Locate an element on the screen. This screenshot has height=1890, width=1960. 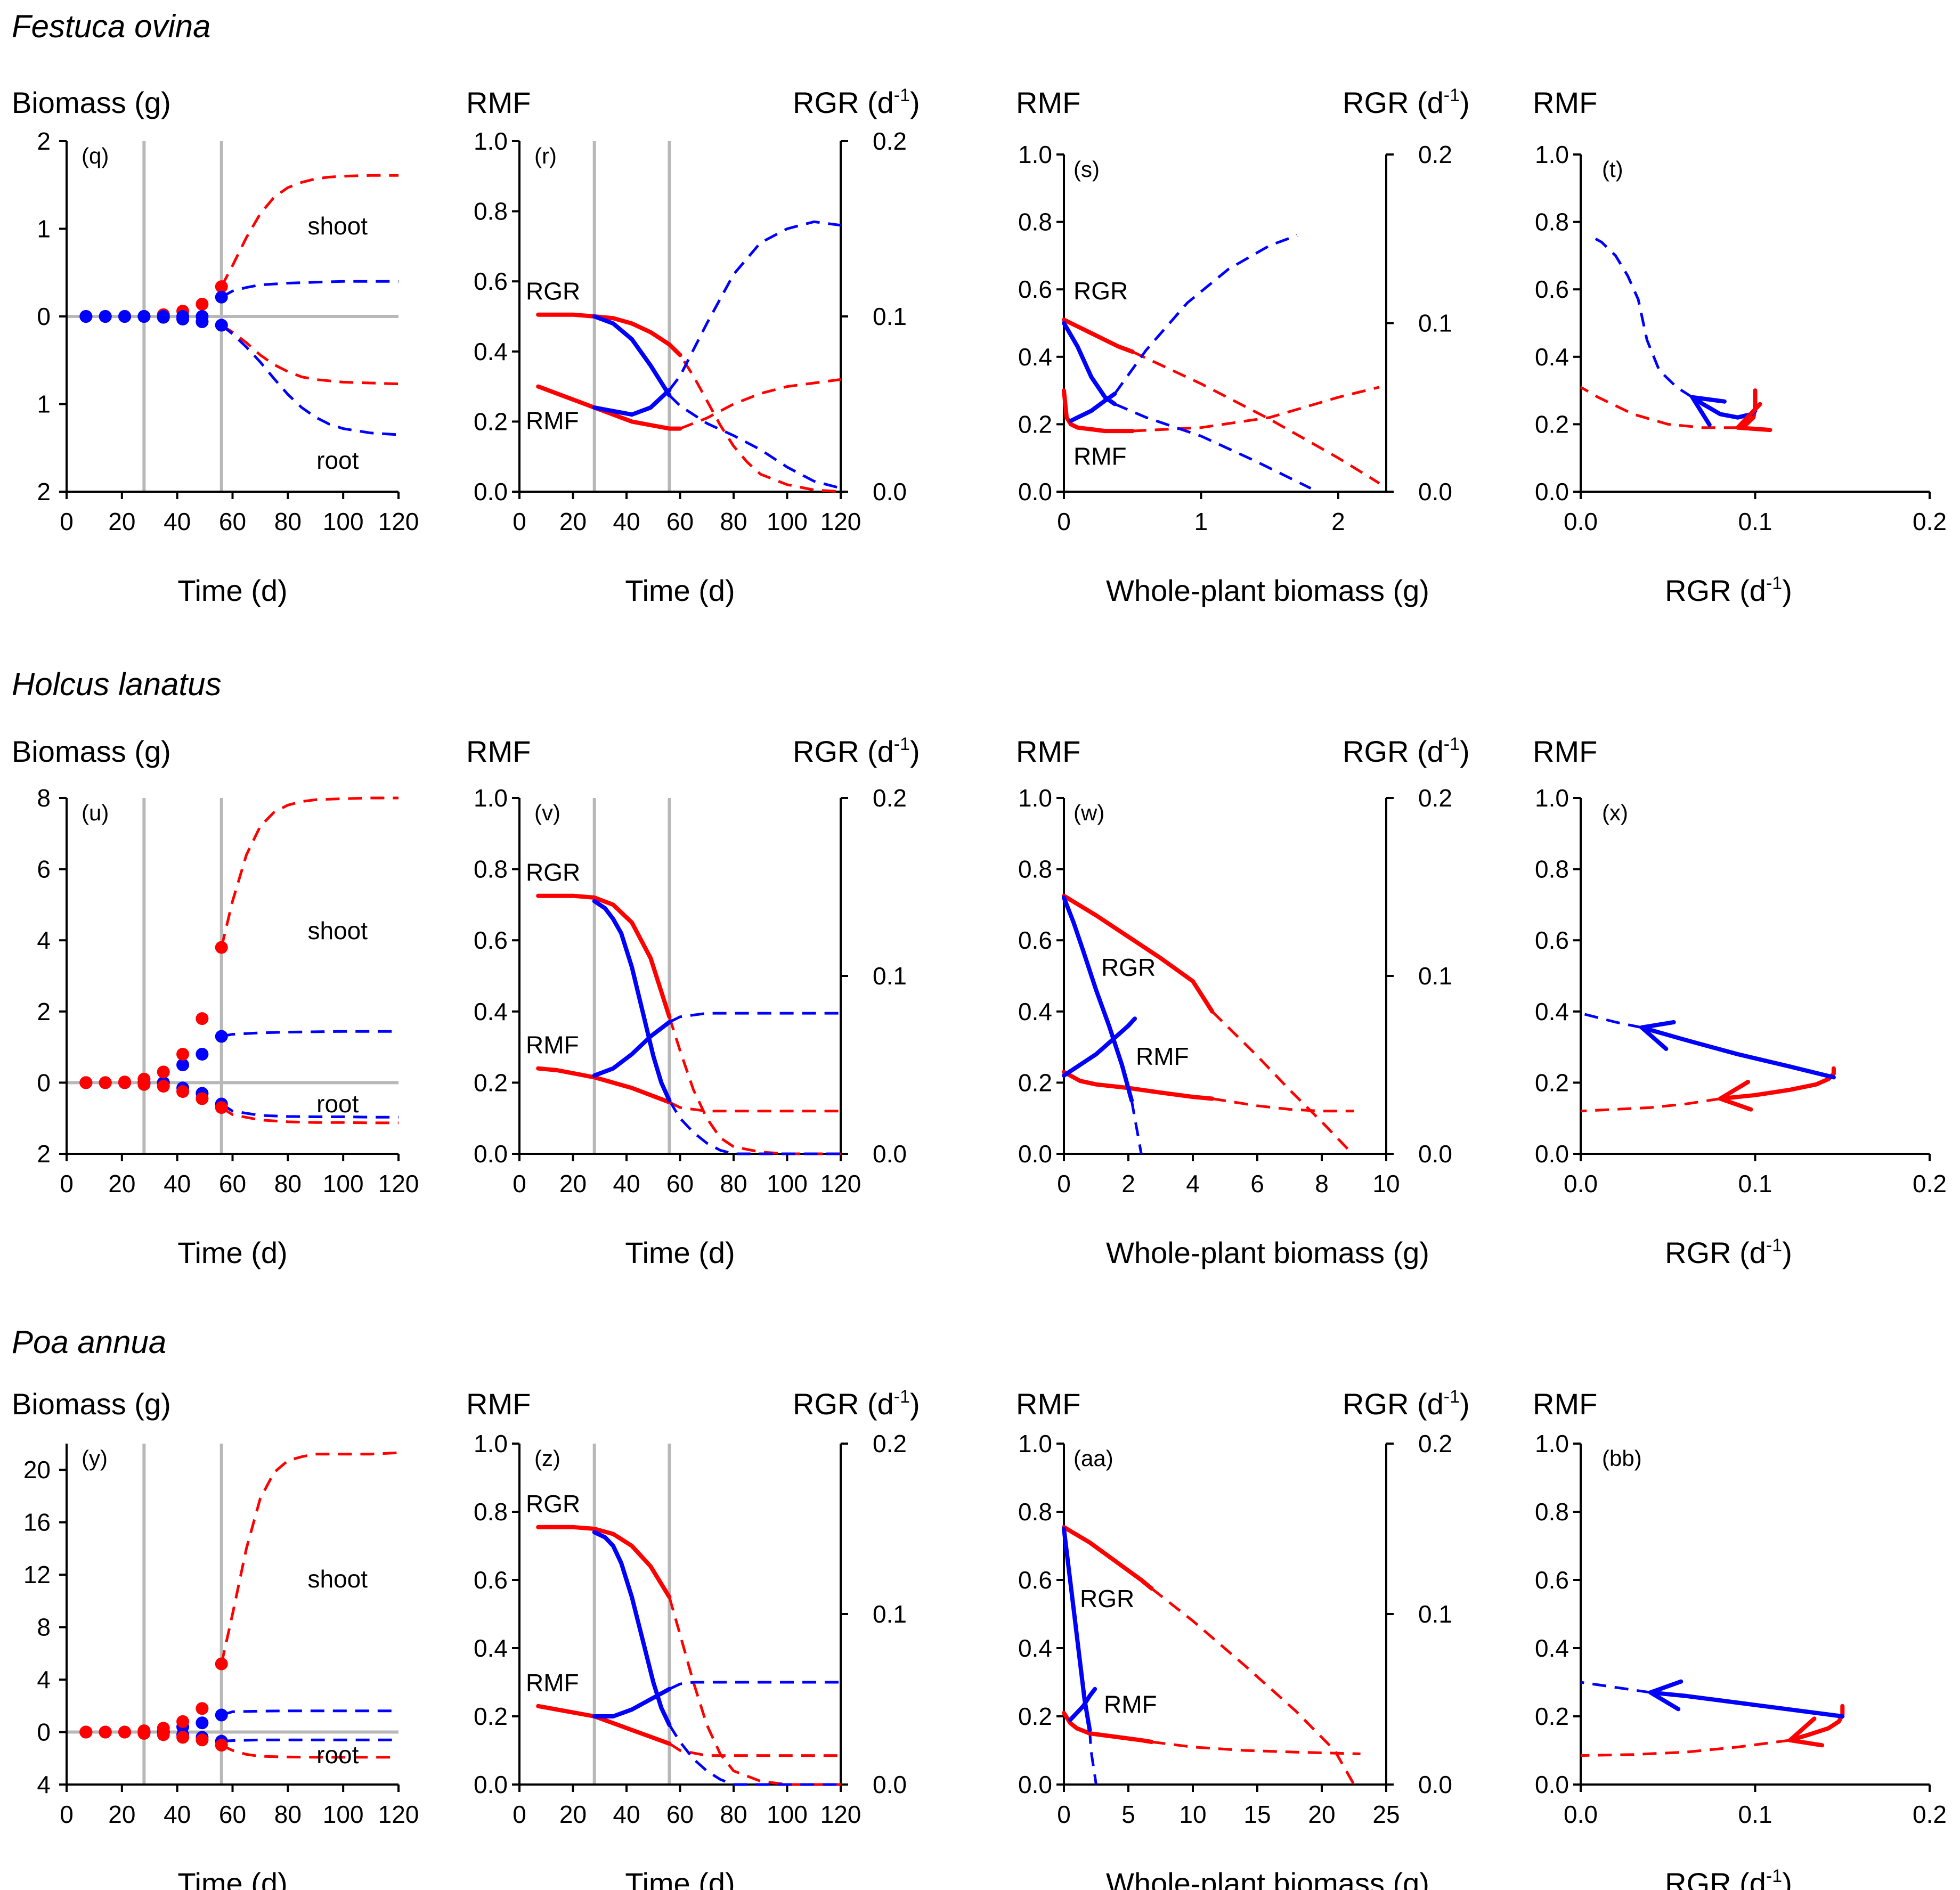
shoot-red-model is located at coordinates (309, 872).